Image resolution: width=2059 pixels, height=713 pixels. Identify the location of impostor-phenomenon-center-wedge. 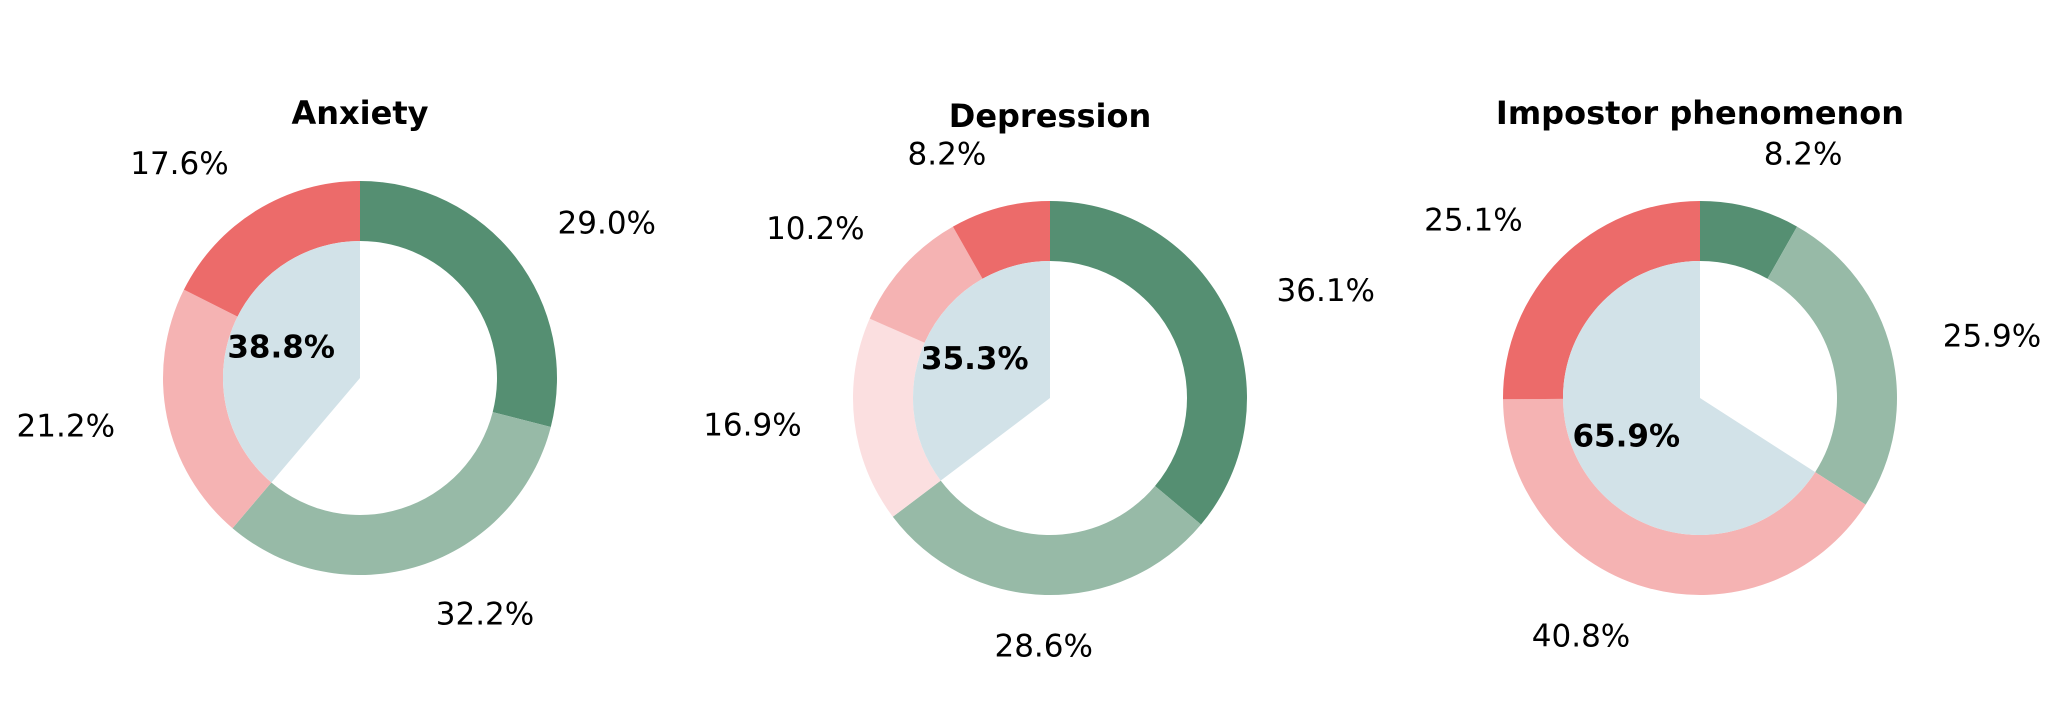
(1689, 398).